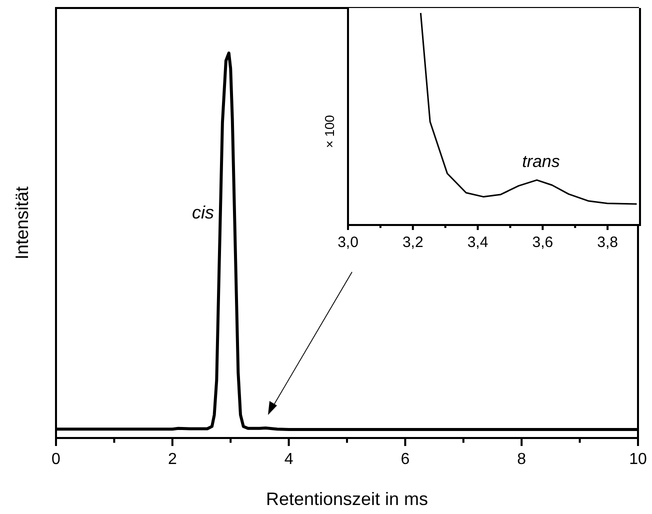 The height and width of the screenshot is (514, 652). Describe the element at coordinates (56, 459) in the screenshot. I see `x-tick-label: 0` at that location.